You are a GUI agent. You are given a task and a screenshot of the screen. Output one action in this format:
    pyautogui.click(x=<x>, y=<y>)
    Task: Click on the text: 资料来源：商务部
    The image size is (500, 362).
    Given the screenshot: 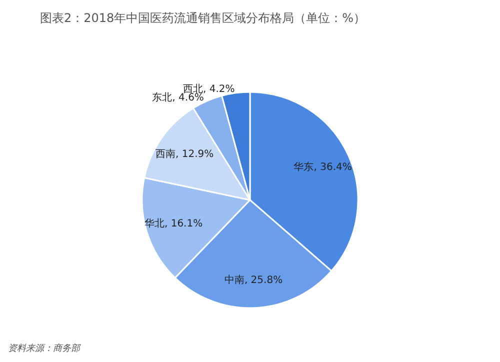 What is the action you would take?
    pyautogui.click(x=44, y=348)
    